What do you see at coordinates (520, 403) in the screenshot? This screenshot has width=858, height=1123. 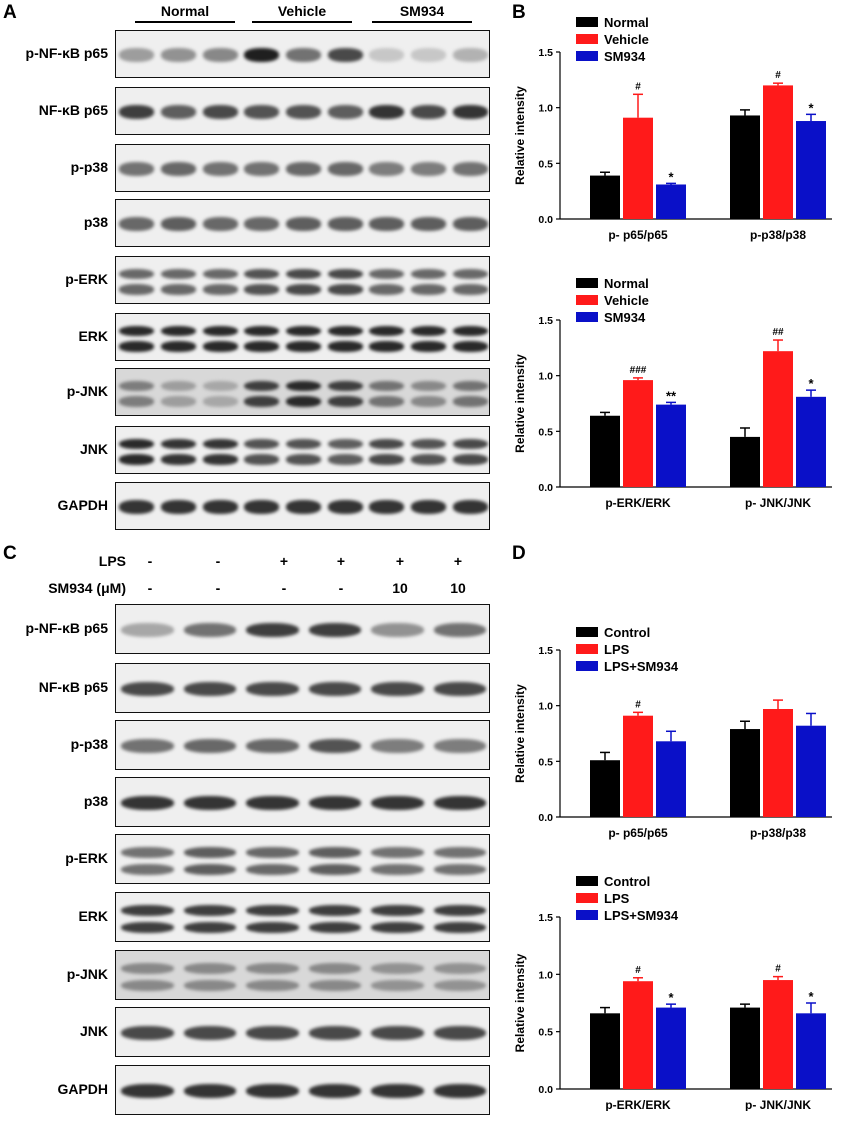 I see `y-axis-label: Relative intensity` at bounding box center [520, 403].